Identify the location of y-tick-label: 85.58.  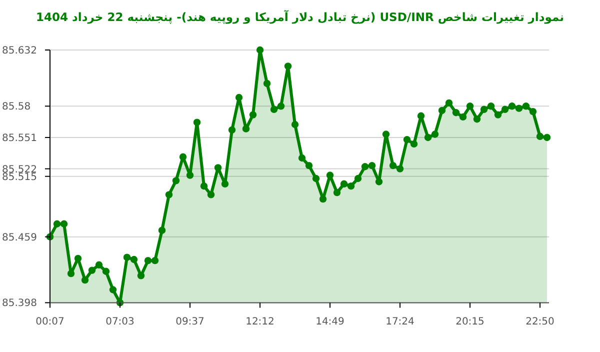
(16, 107).